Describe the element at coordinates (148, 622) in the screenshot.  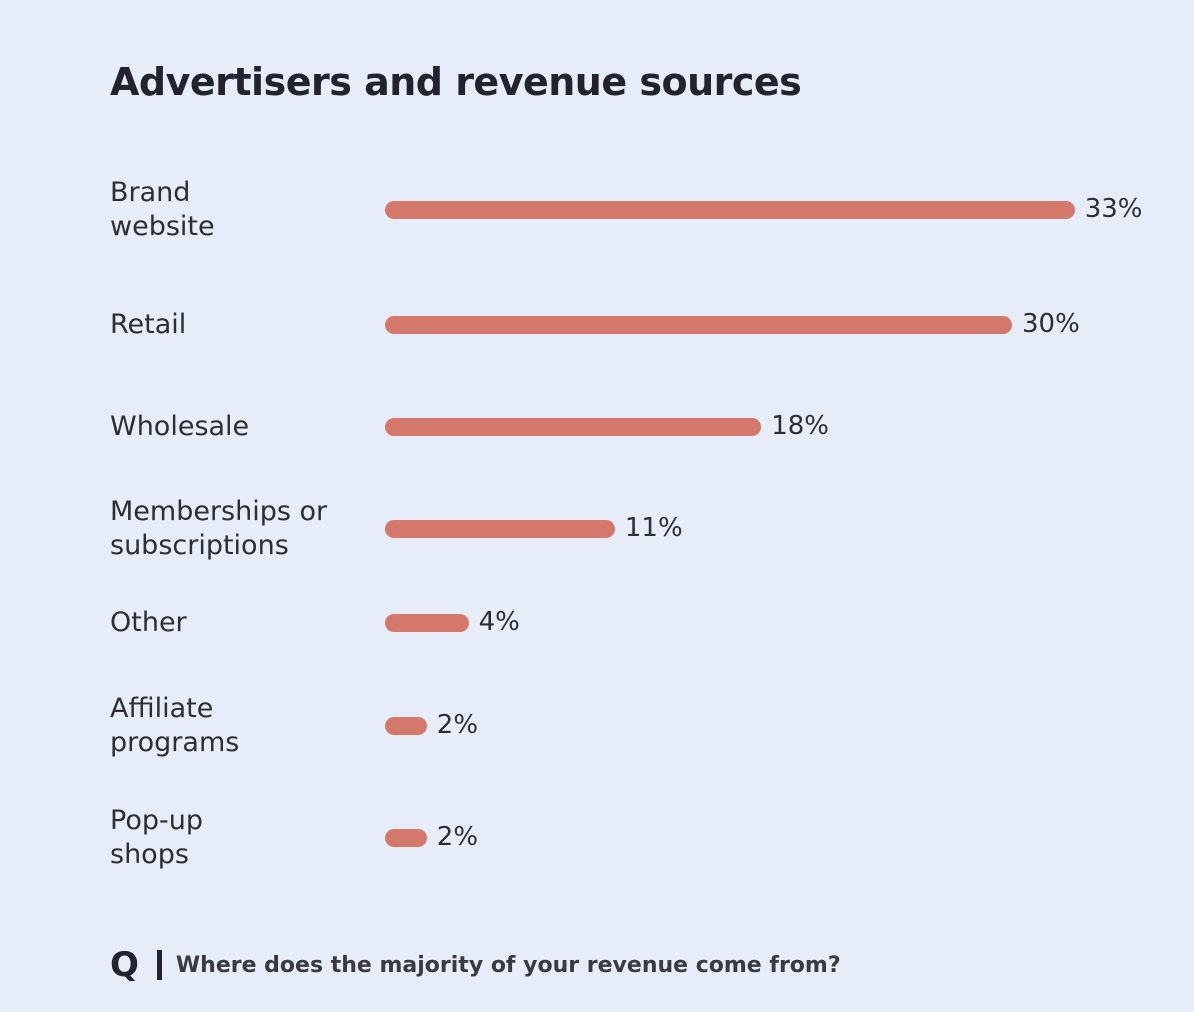
I see `category-label-line: Other` at that location.